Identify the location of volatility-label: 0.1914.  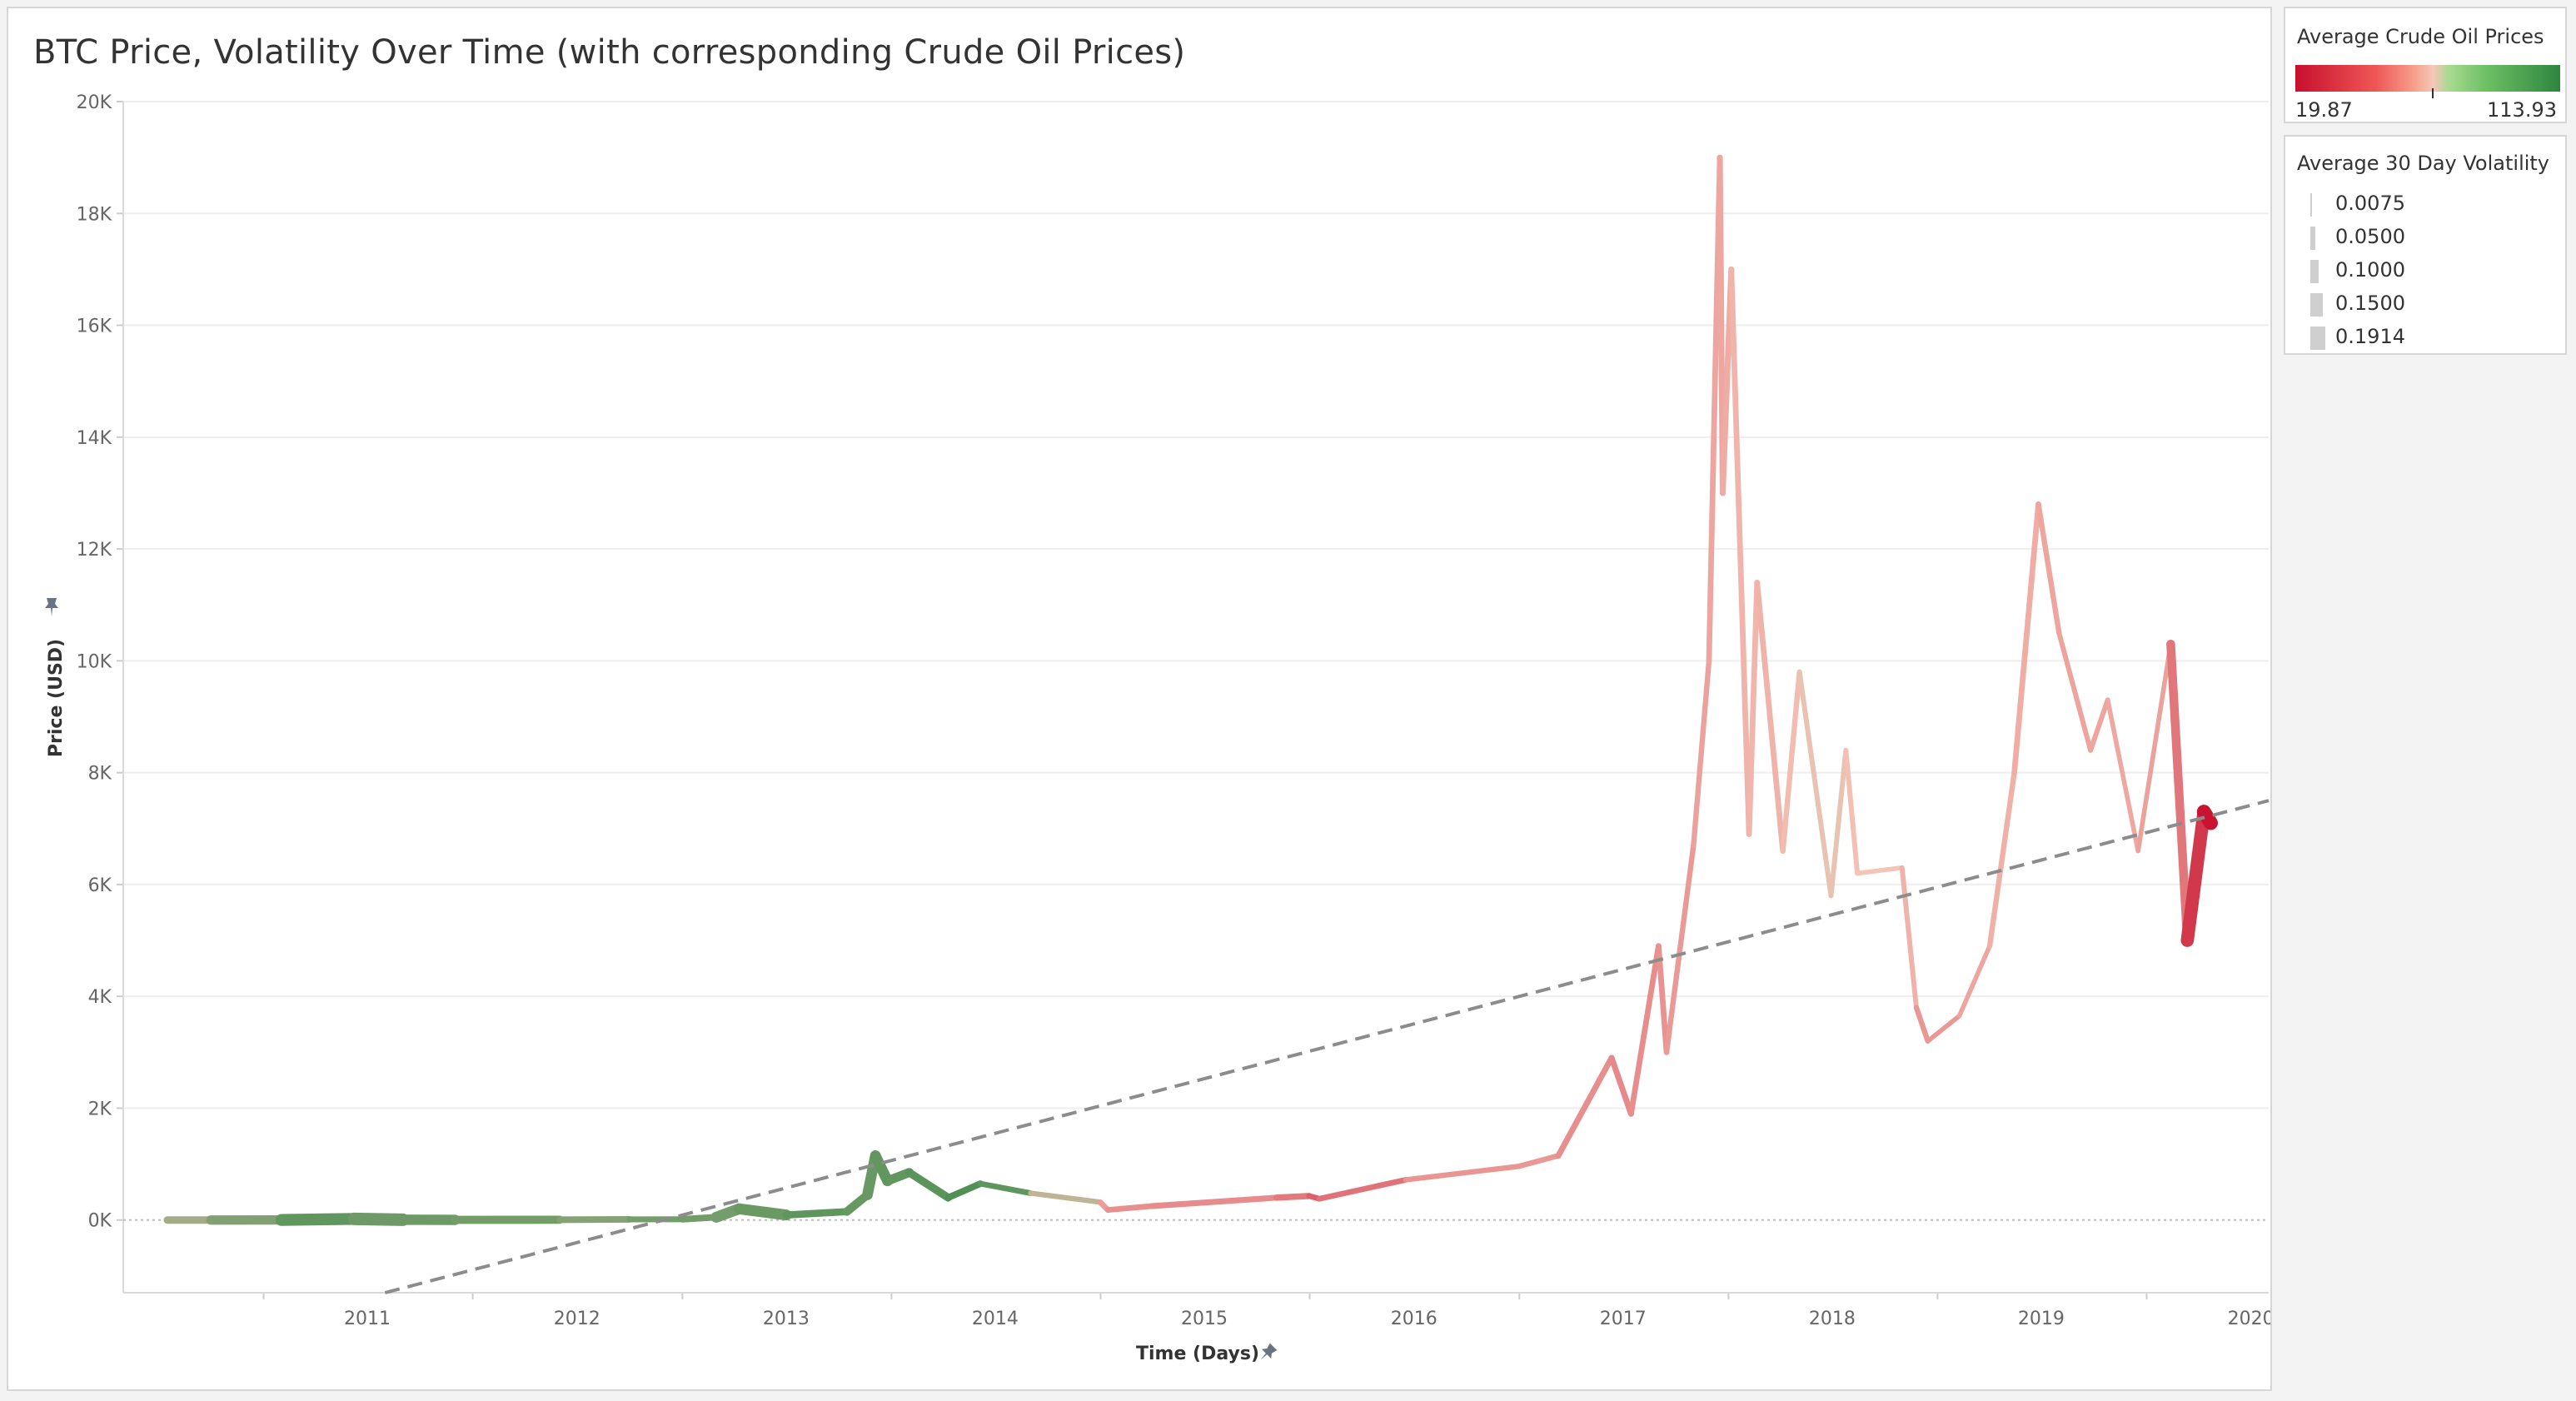
(2370, 336).